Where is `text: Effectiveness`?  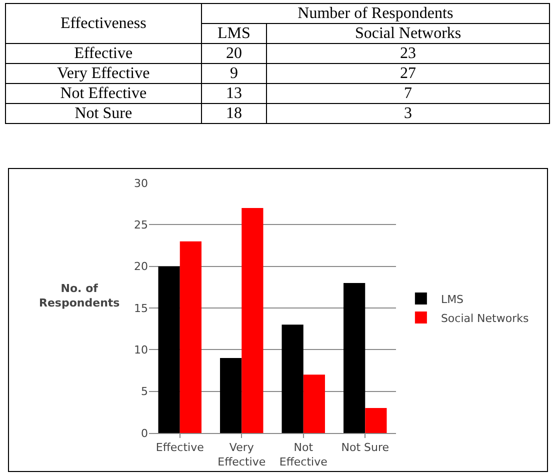 text: Effectiveness is located at coordinates (104, 24).